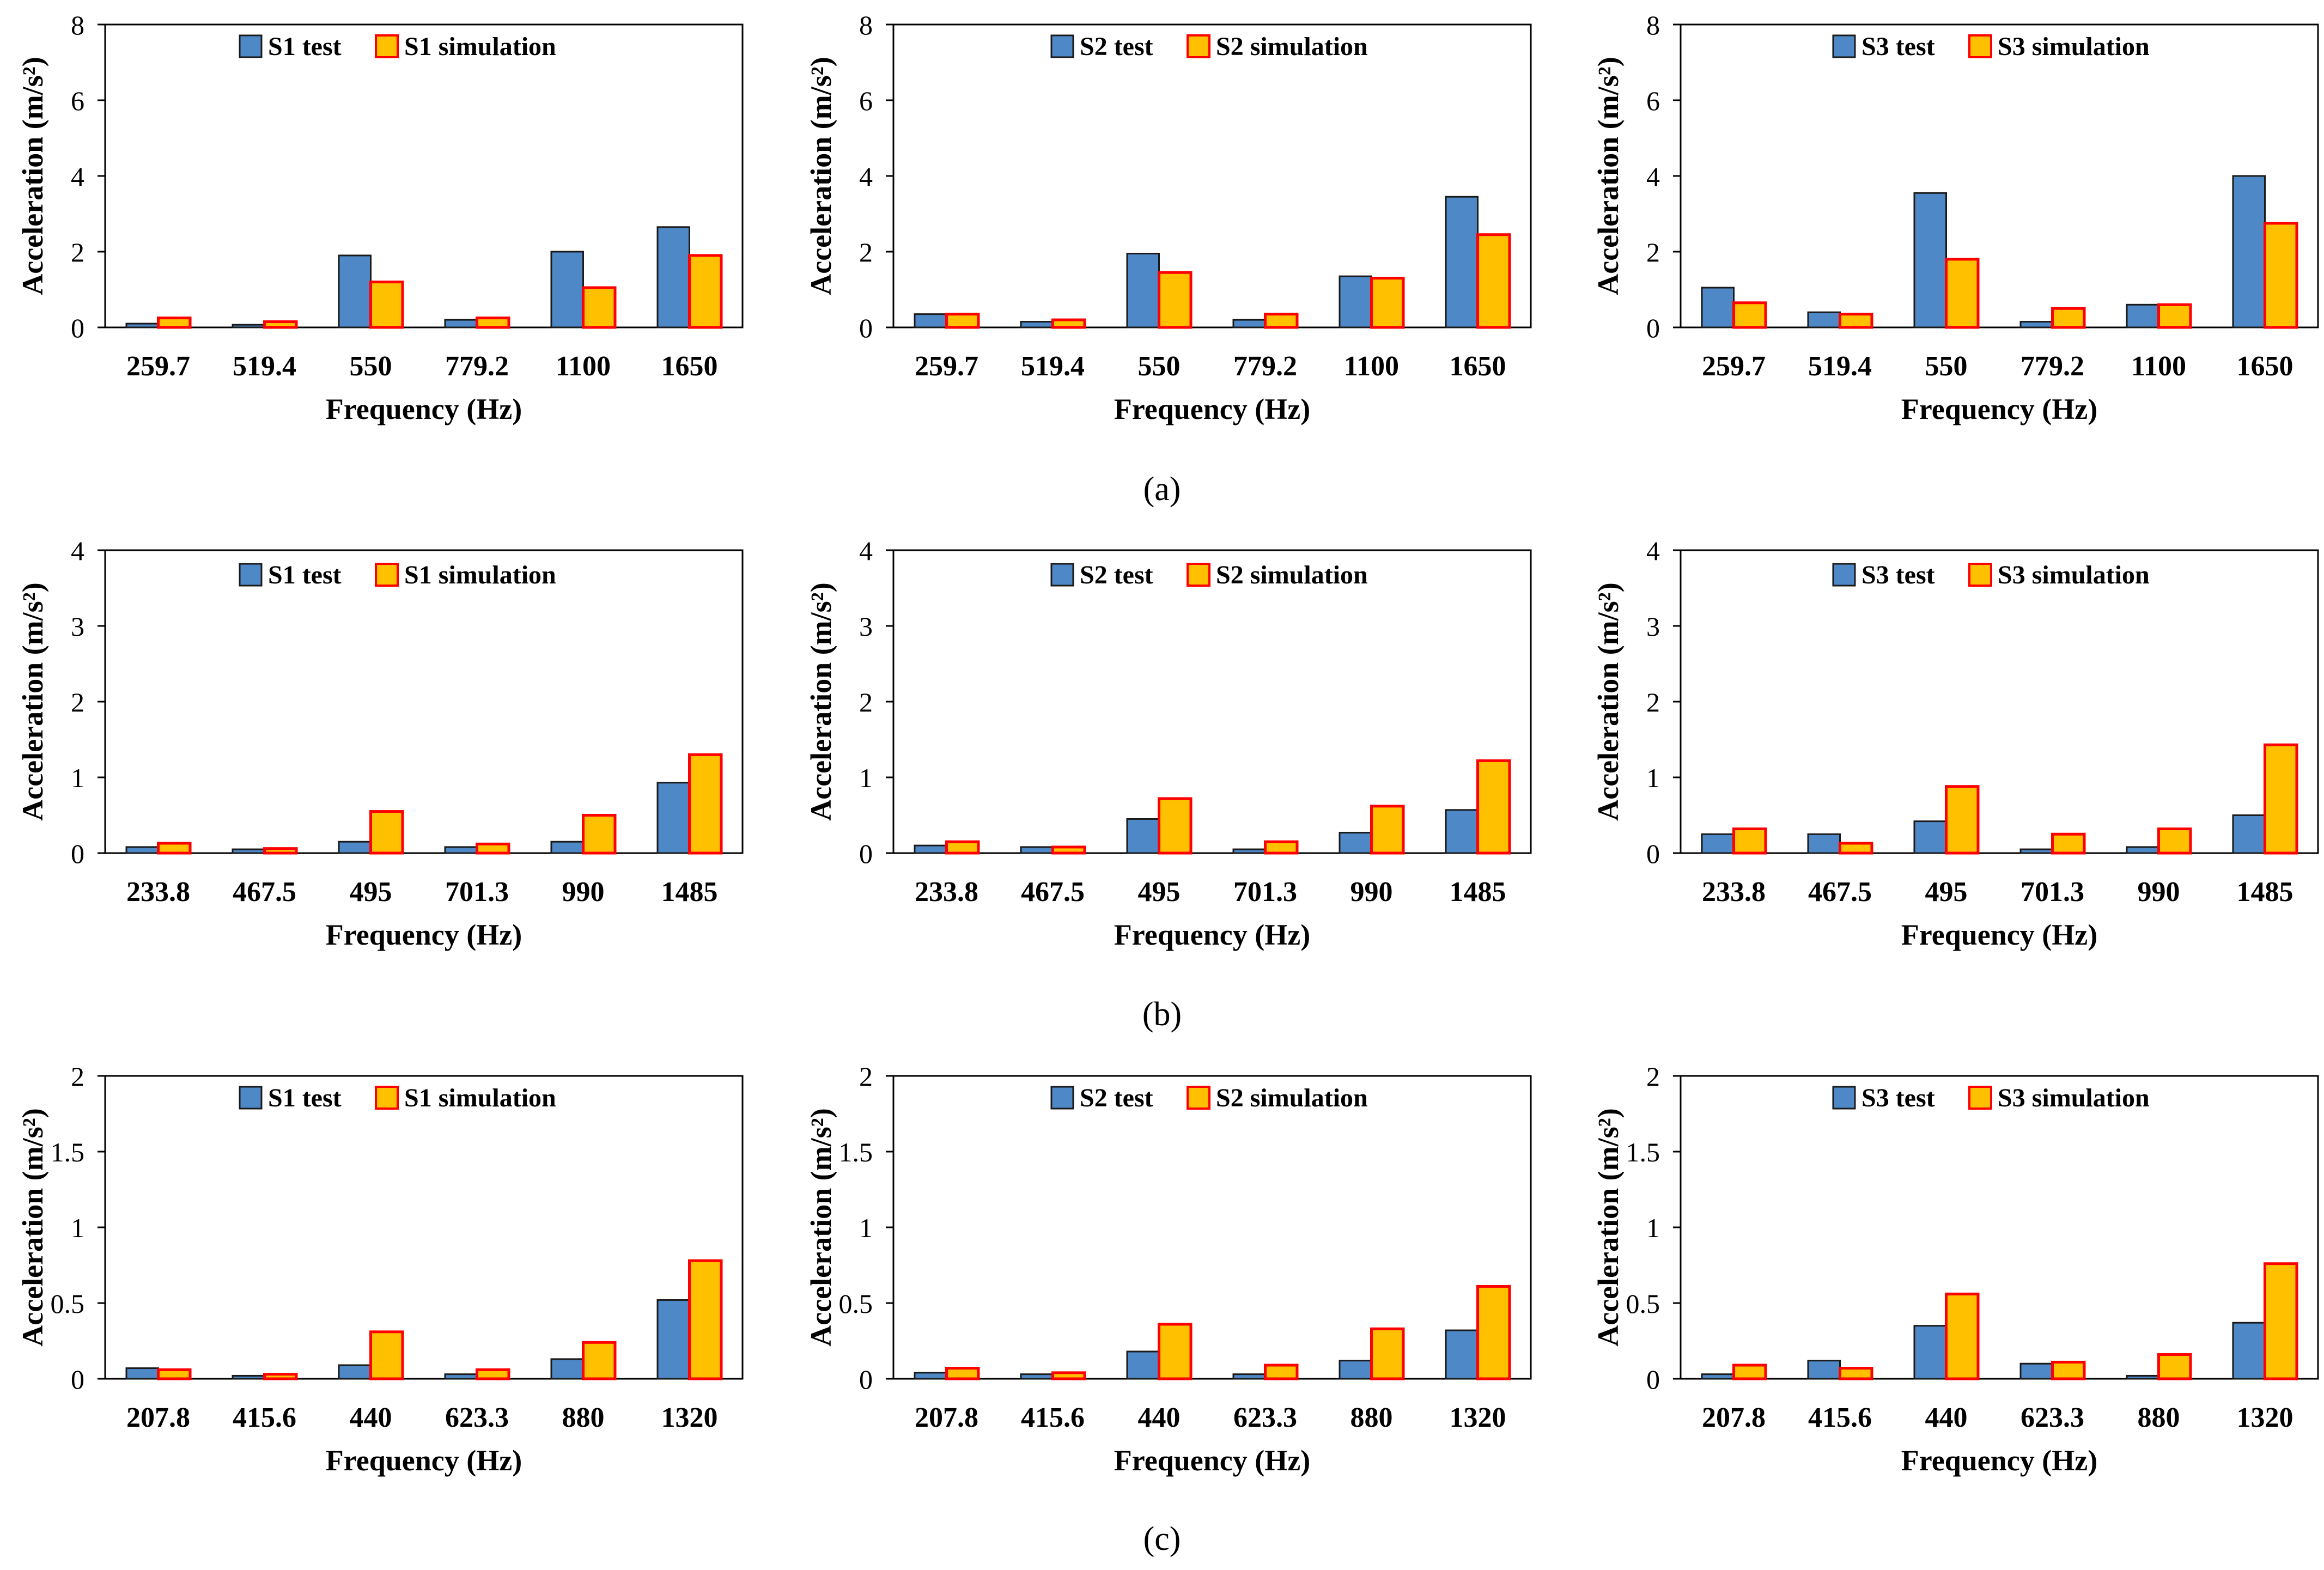  Describe the element at coordinates (946, 892) in the screenshot. I see `x-tick-label: 233.8` at that location.